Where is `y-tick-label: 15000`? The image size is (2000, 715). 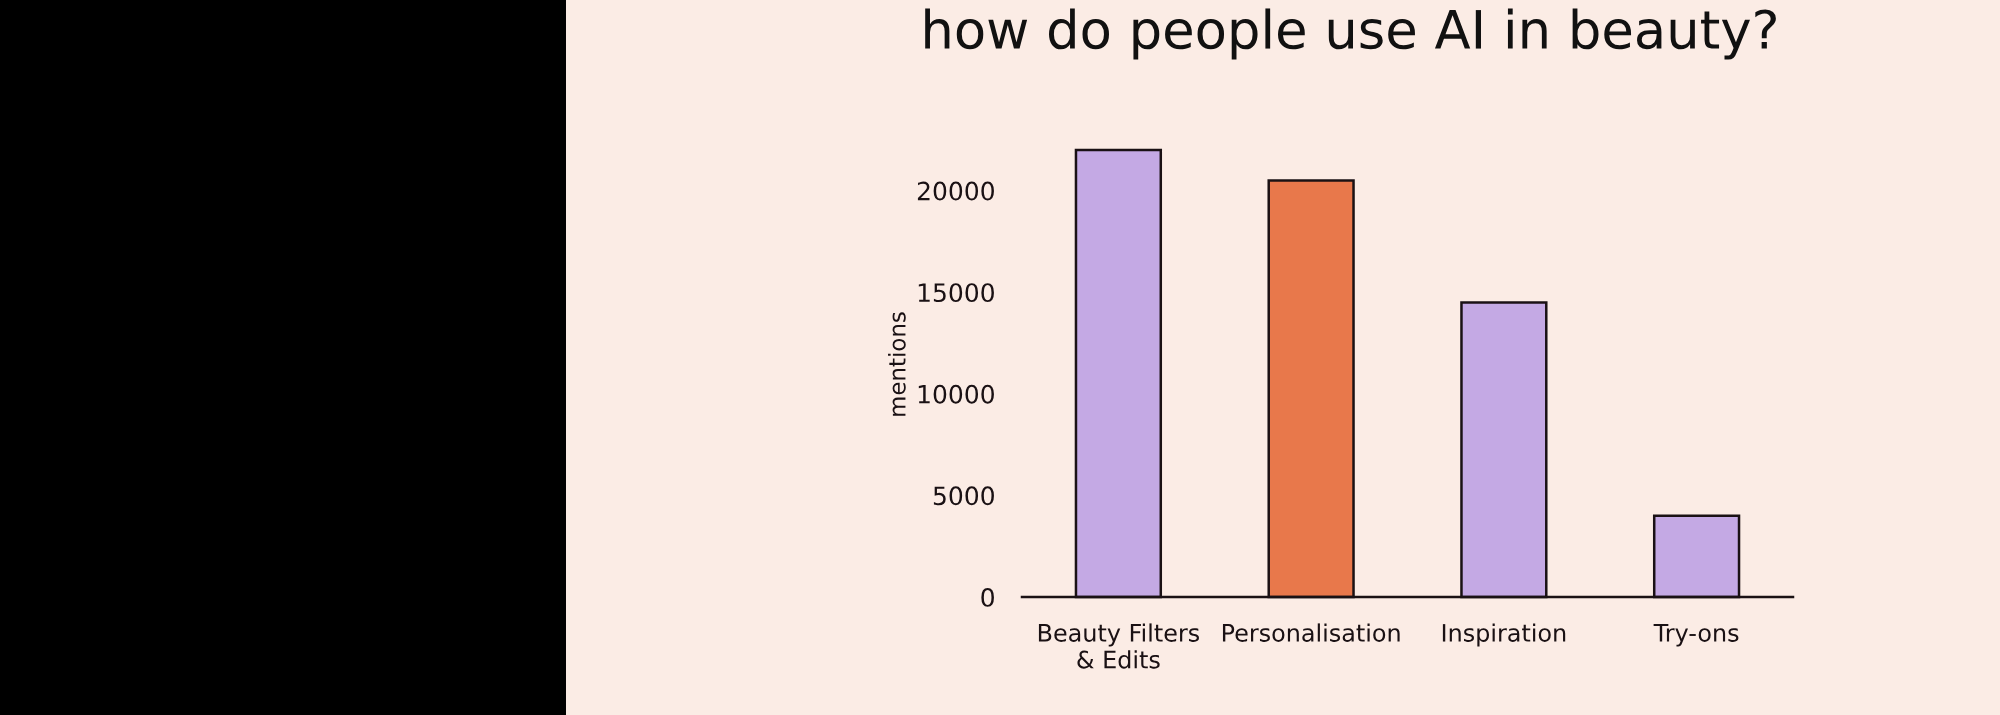 y-tick-label: 15000 is located at coordinates (956, 293).